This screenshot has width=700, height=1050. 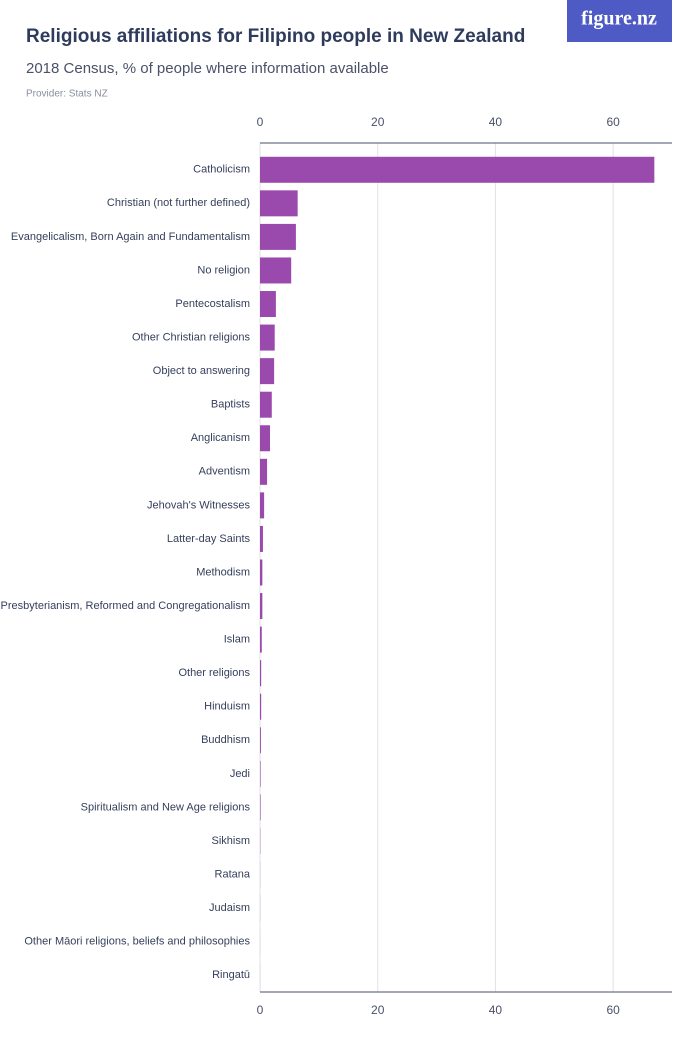 I want to click on logo-box, so click(x=619, y=21).